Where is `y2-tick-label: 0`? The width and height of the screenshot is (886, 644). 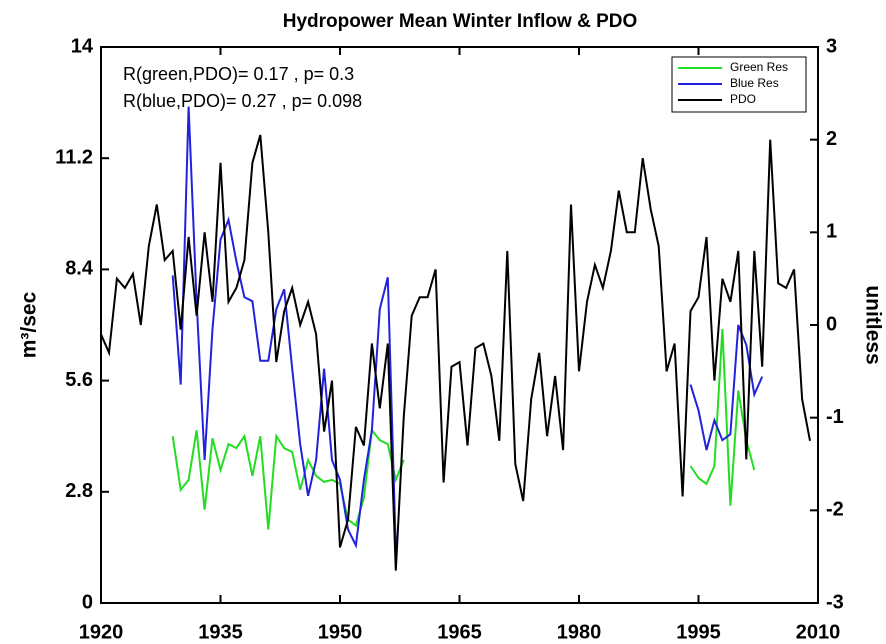
y2-tick-label: 0 is located at coordinates (831, 324).